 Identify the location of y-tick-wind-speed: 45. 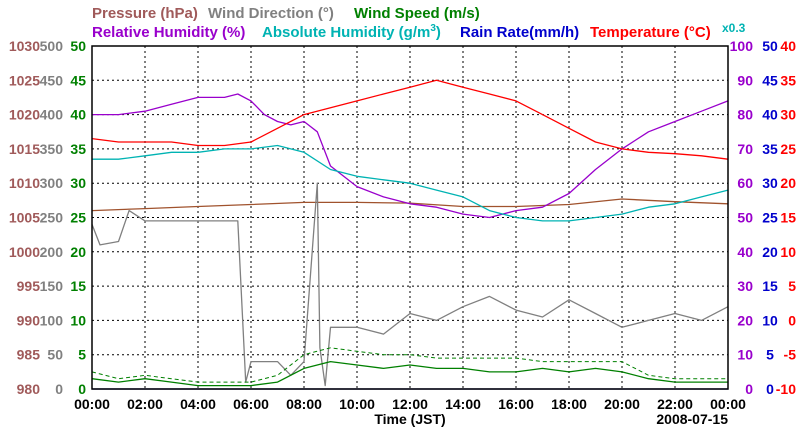
(78, 80).